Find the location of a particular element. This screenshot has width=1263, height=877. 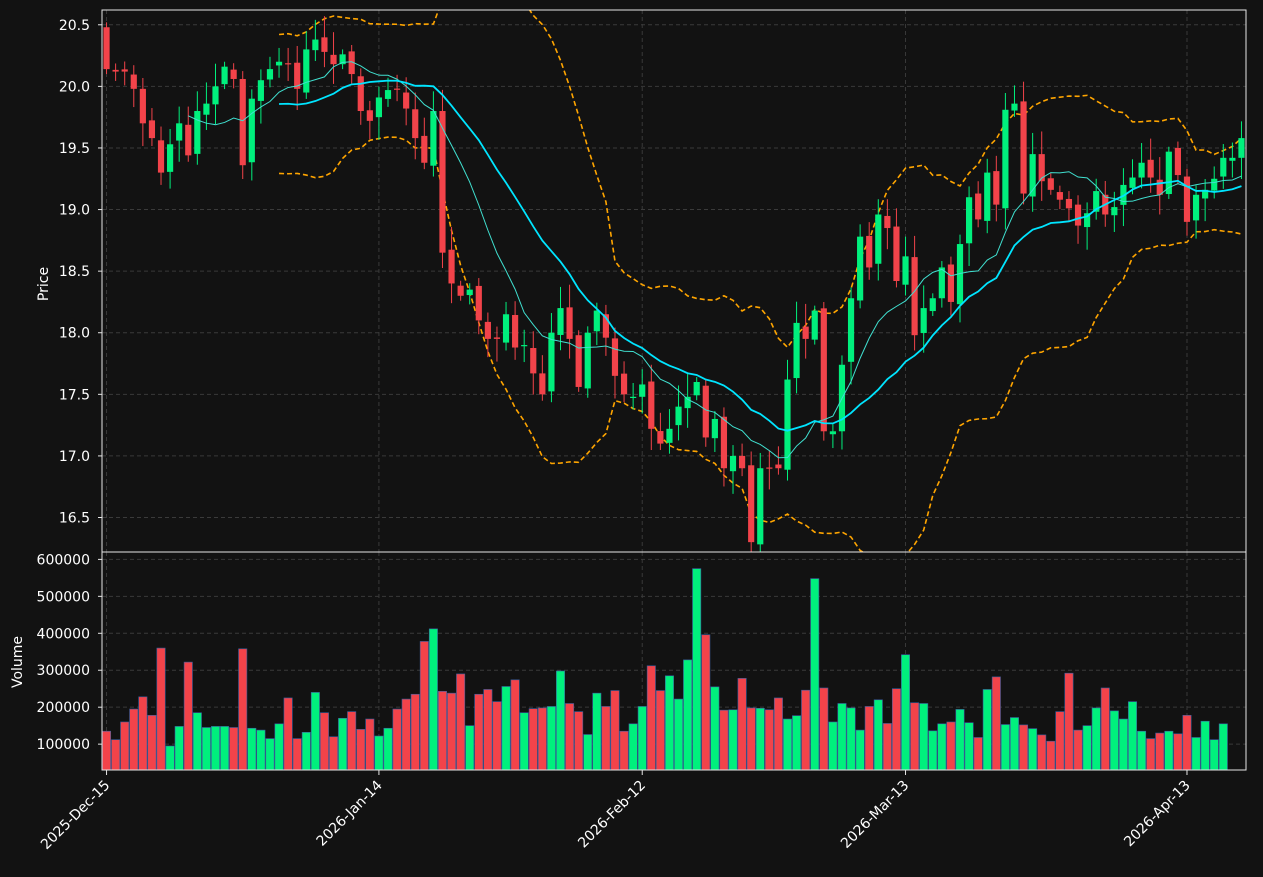

volume-tick-label: 400000 is located at coordinates (63, 634).